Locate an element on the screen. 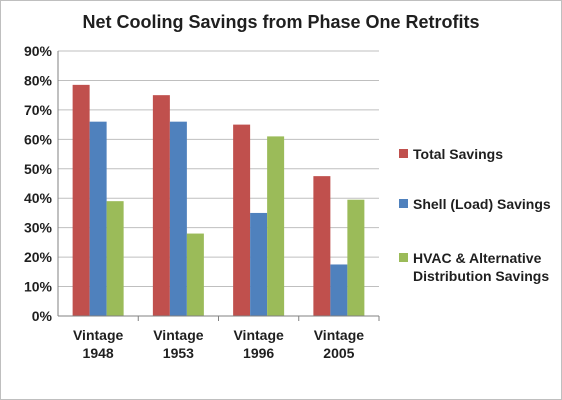 This screenshot has width=562, height=400. y-tick-label: 80% is located at coordinates (38, 80).